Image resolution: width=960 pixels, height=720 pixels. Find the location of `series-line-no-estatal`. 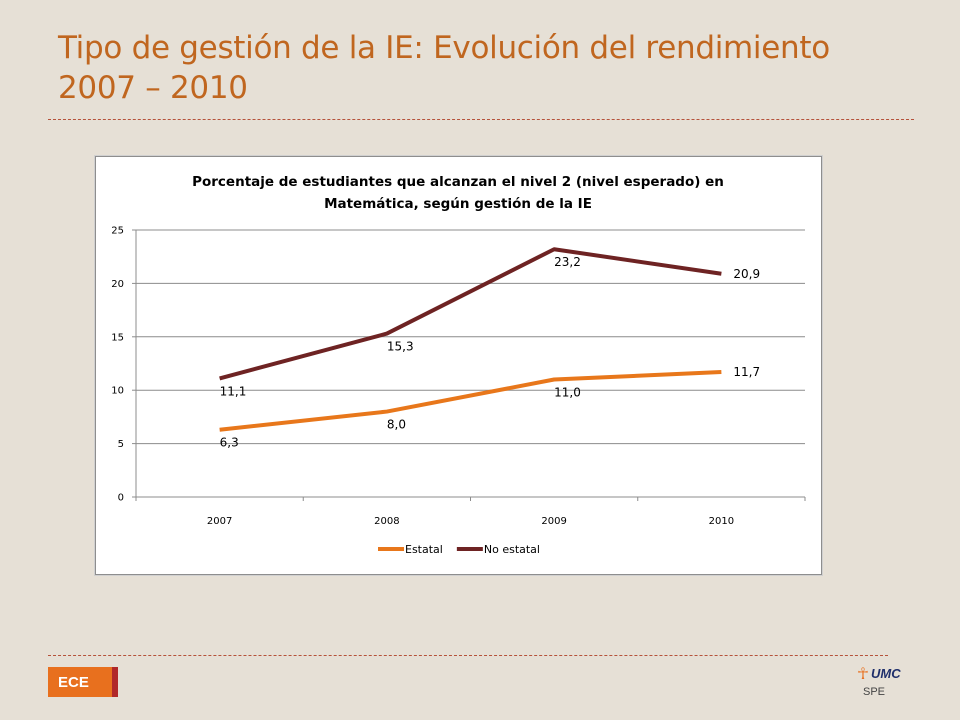

series-line-no-estatal is located at coordinates (470, 314).